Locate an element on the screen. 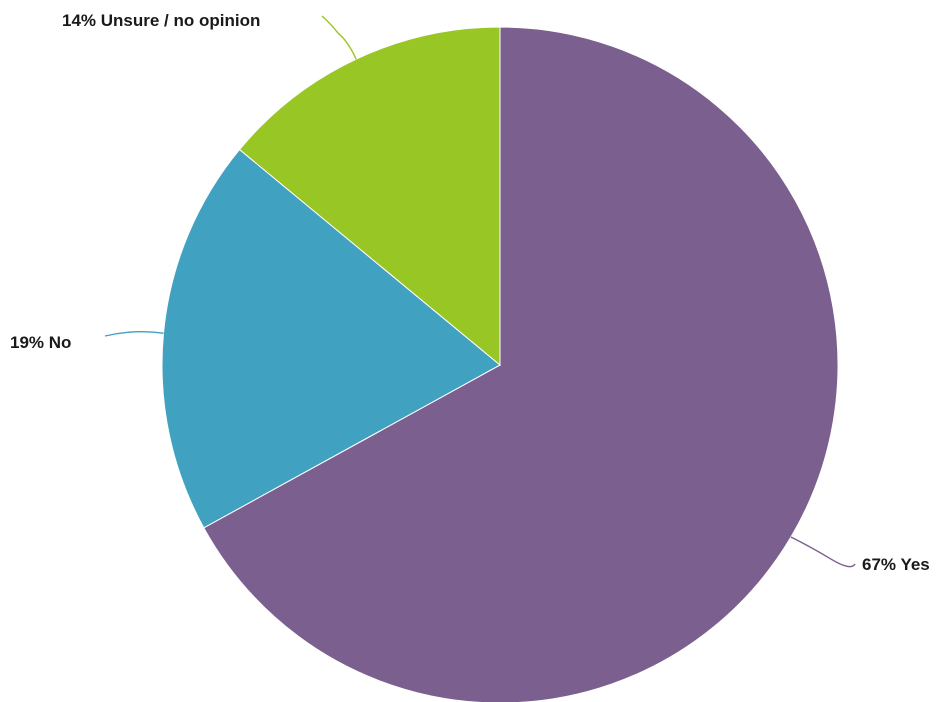 The image size is (950, 702). leader-line-yes is located at coordinates (823, 552).